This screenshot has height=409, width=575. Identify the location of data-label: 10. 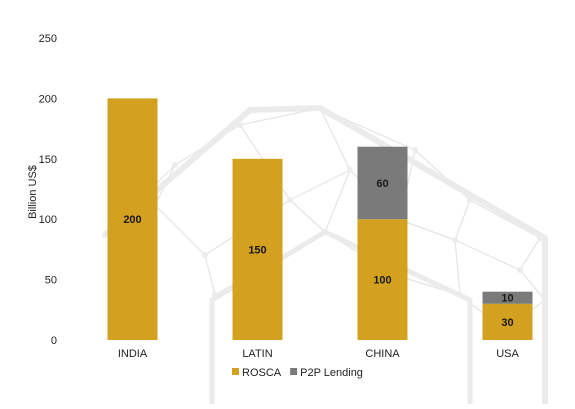
(507, 299).